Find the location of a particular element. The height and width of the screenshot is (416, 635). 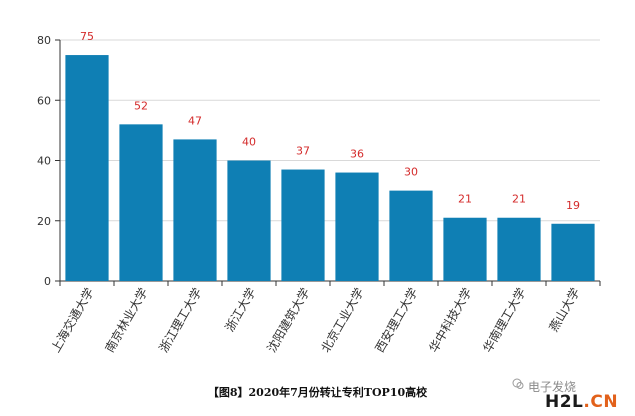

data-label: 52 is located at coordinates (141, 105).